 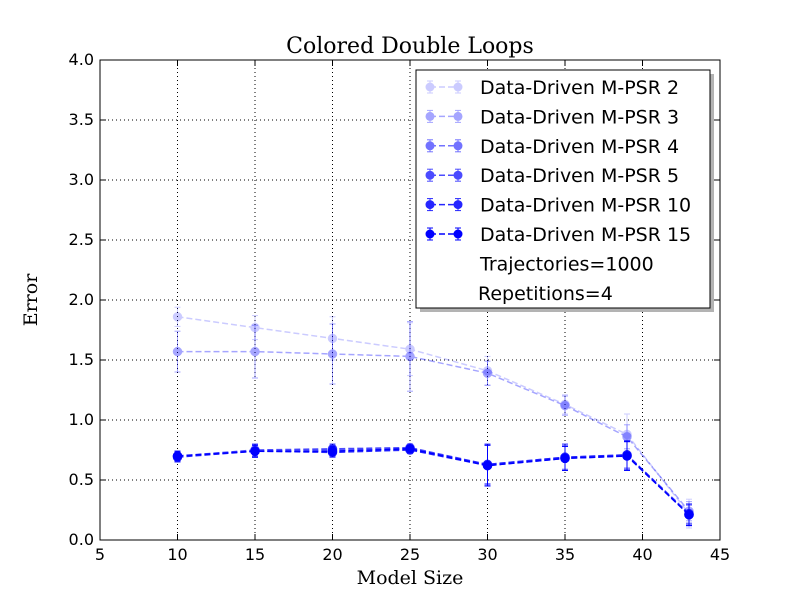 What do you see at coordinates (565, 554) in the screenshot?
I see `x-tick-label: 35` at bounding box center [565, 554].